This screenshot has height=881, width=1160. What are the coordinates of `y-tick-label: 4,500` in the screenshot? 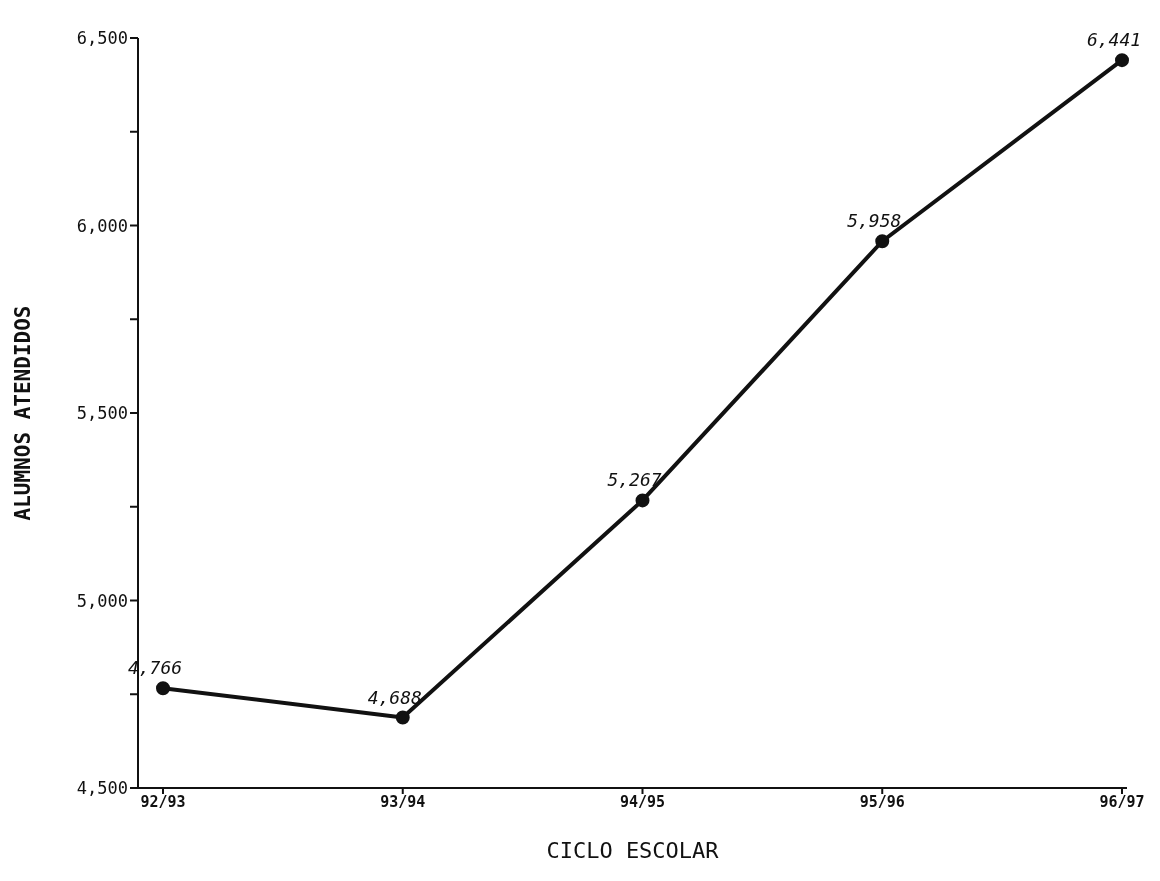 It's located at (102, 788).